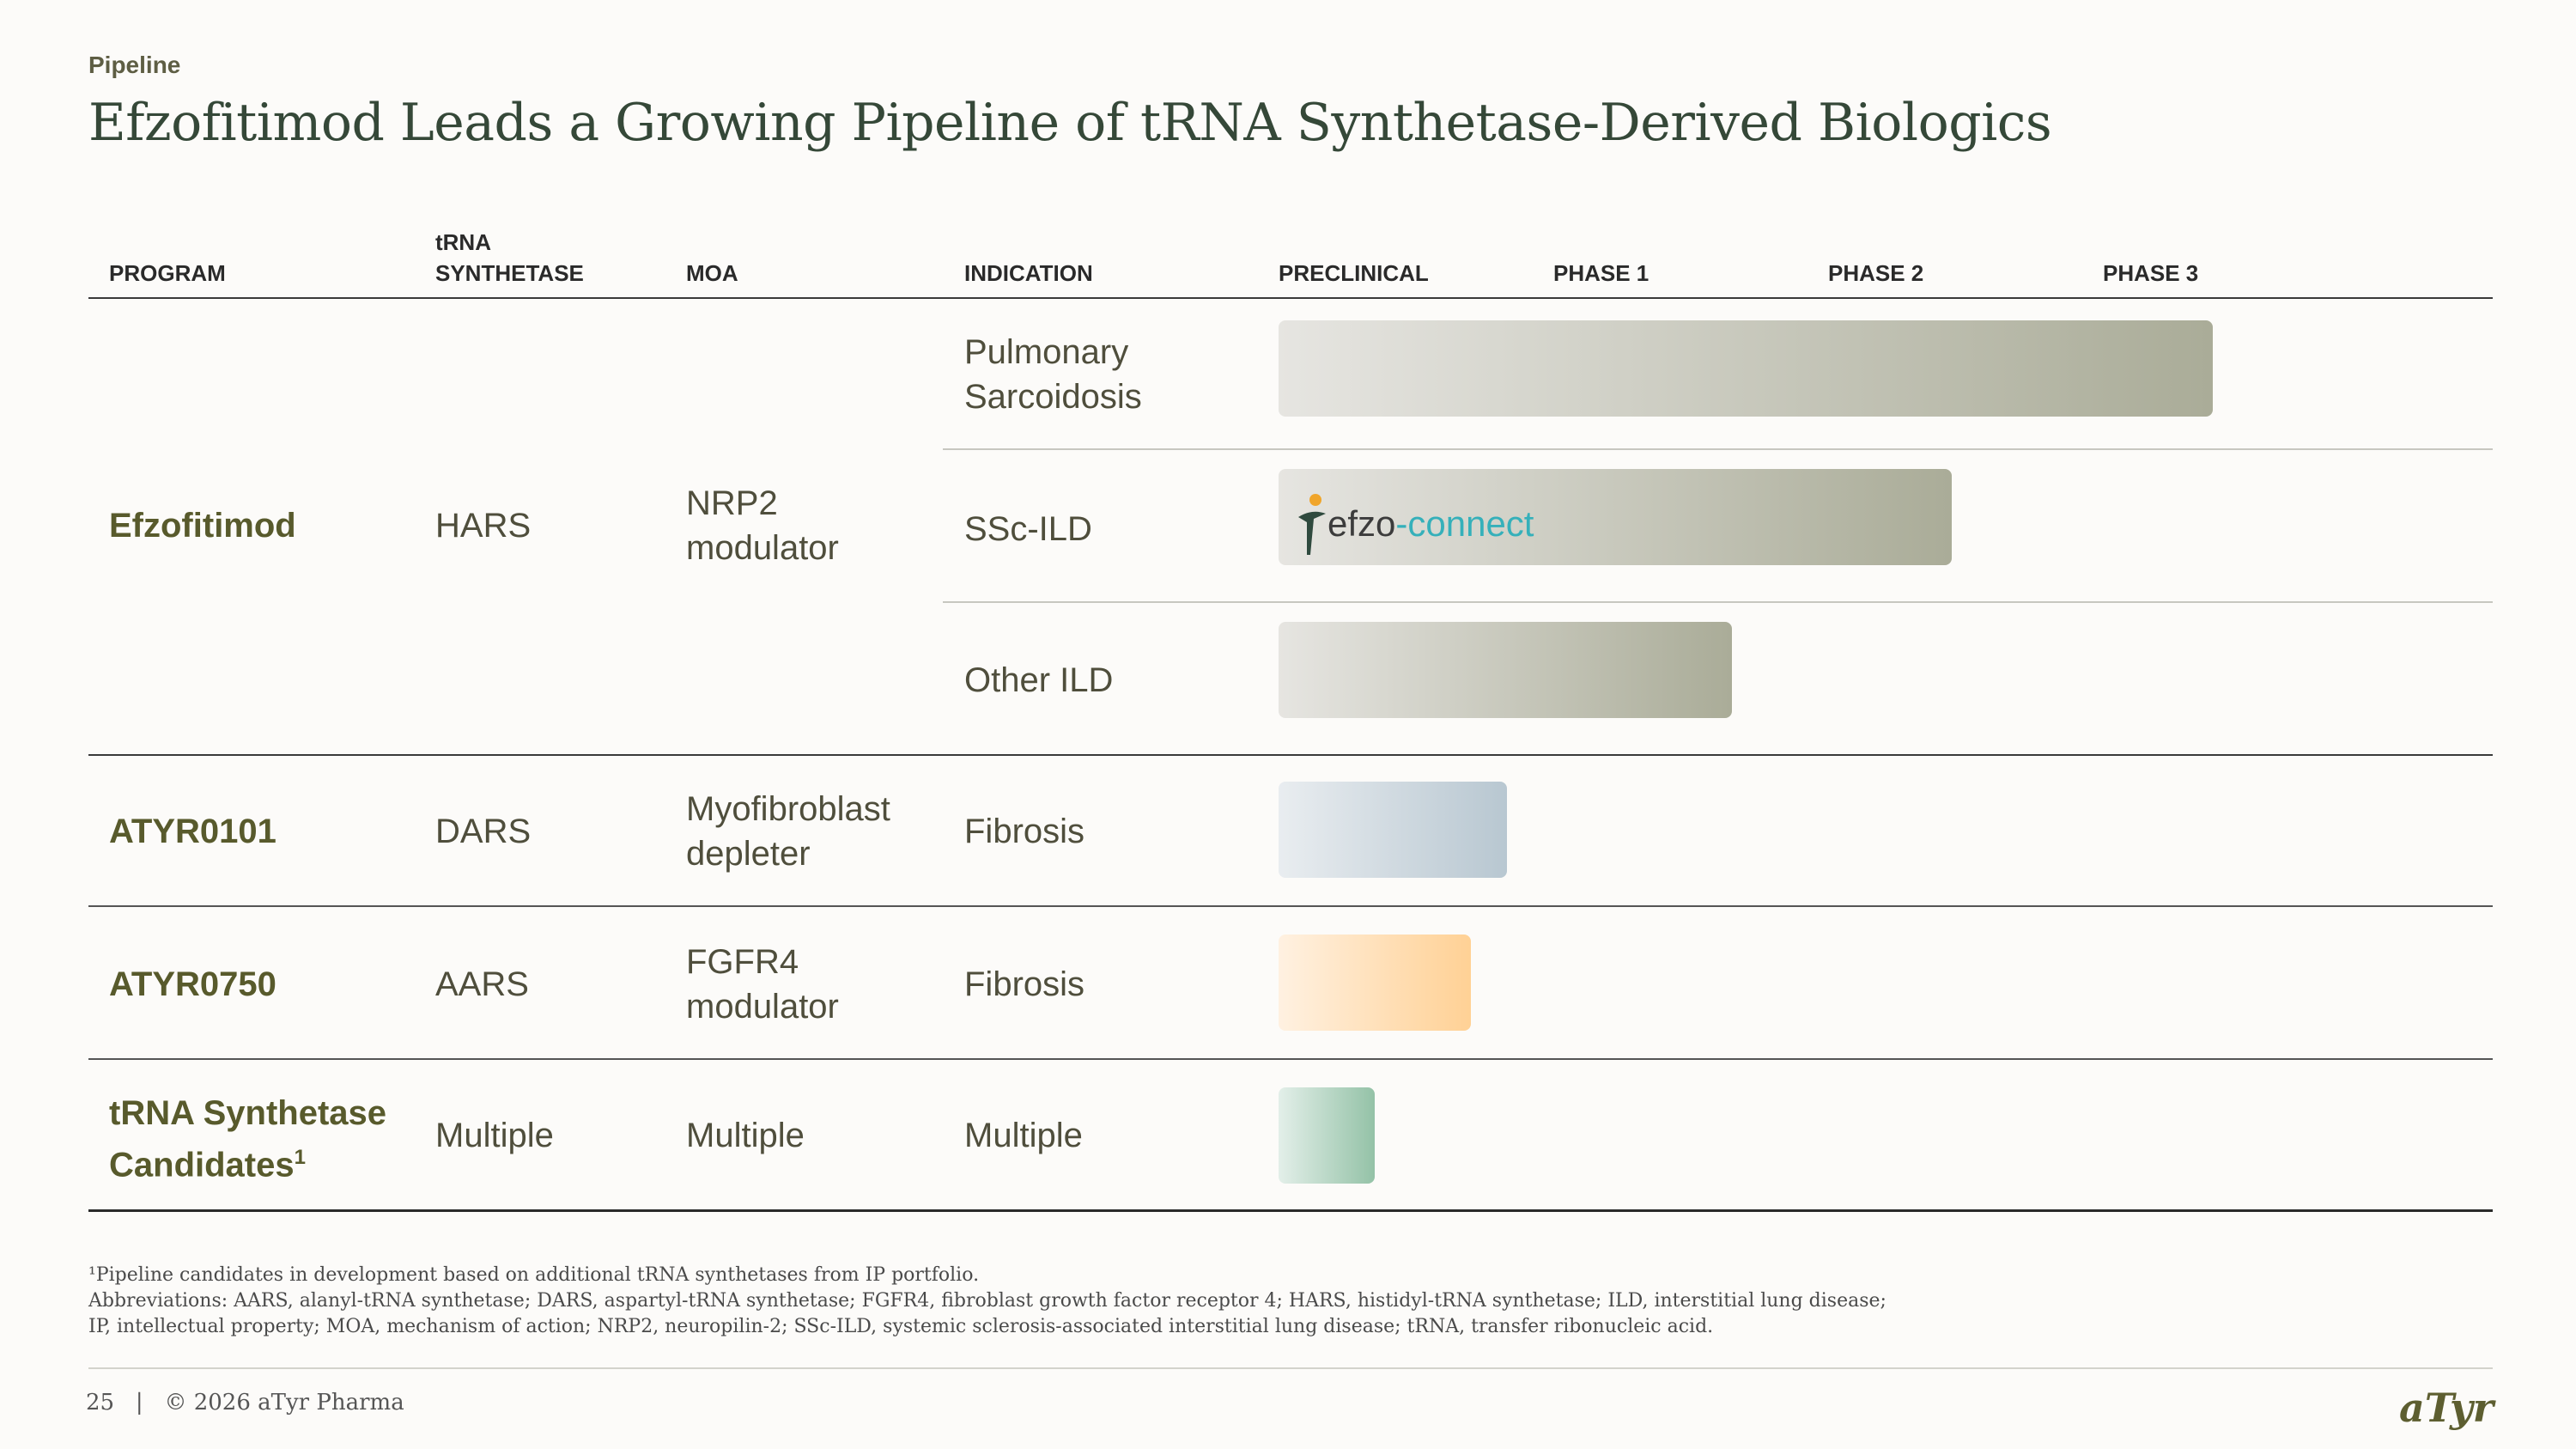  I want to click on moa-line1: FGFR4, so click(742, 962).